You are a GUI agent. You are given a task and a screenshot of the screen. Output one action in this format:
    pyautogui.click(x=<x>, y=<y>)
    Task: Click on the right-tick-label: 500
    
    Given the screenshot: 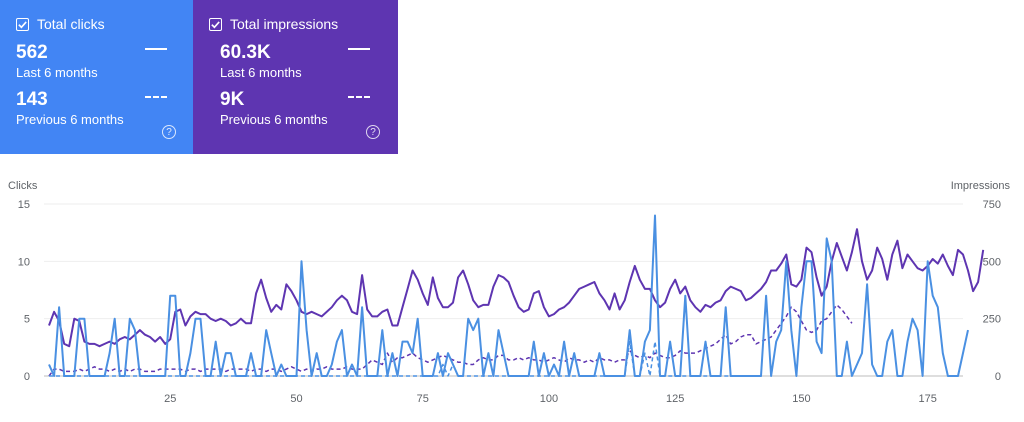 What is the action you would take?
    pyautogui.click(x=992, y=262)
    